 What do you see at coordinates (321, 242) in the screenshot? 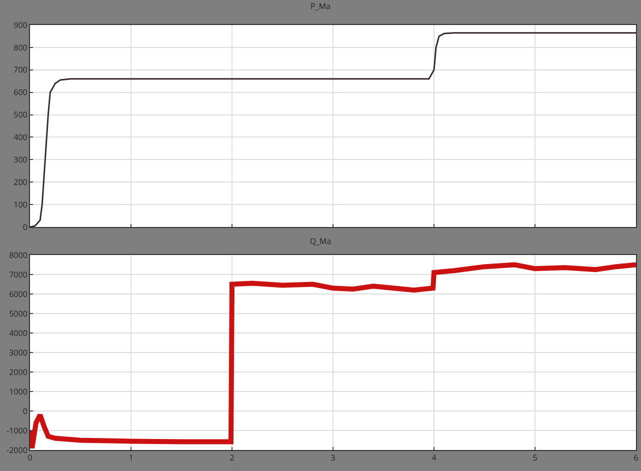
I see `chart-title: Q_Ma` at bounding box center [321, 242].